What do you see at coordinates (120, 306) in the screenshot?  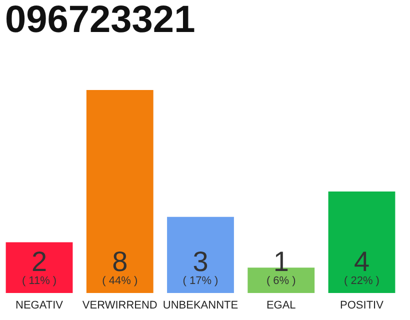 I see `x-tick-label: VERWIRREND` at bounding box center [120, 306].